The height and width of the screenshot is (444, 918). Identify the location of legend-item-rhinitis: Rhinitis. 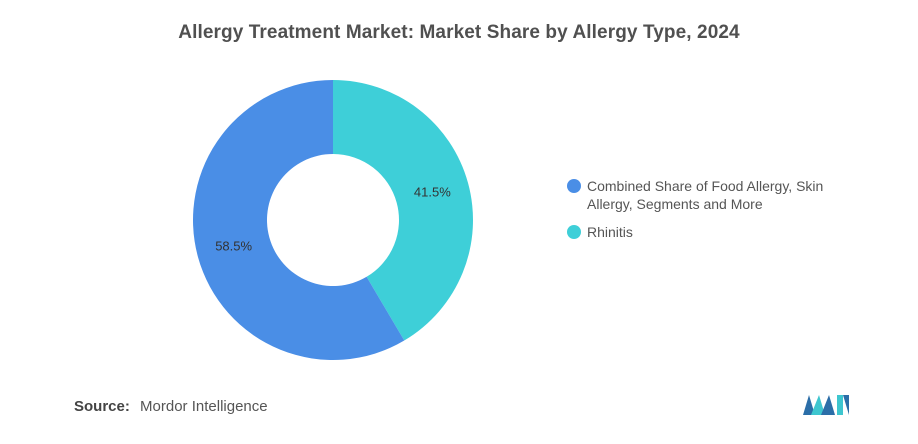
(717, 232).